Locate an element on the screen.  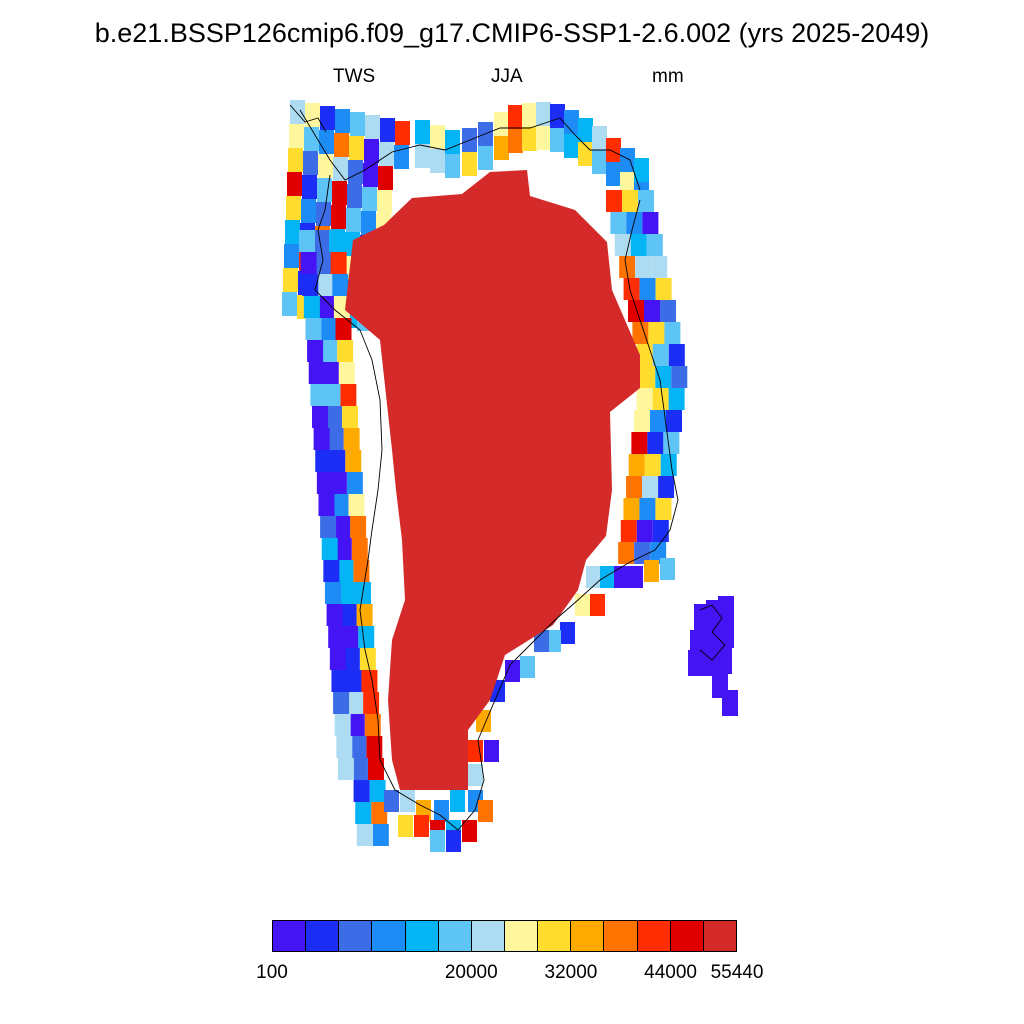
variable-label: TWS is located at coordinates (354, 76).